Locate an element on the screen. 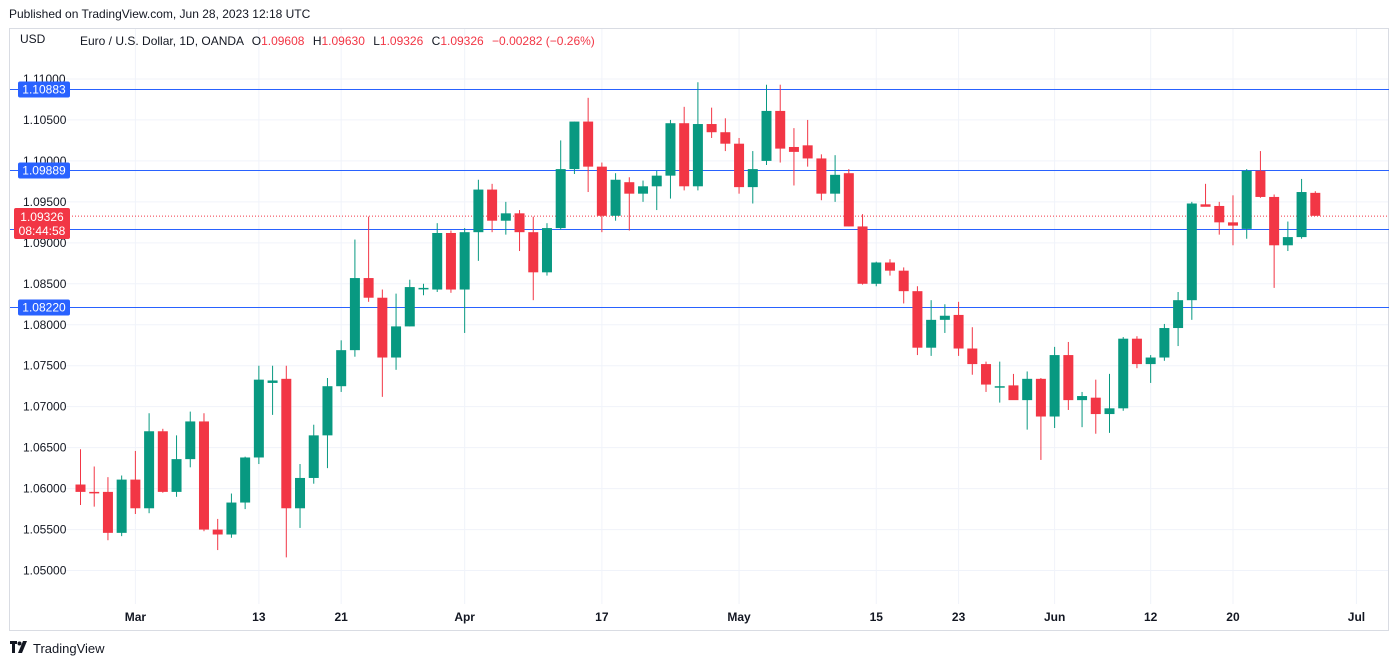 The width and height of the screenshot is (1400, 664). low-label: L is located at coordinates (376, 41).